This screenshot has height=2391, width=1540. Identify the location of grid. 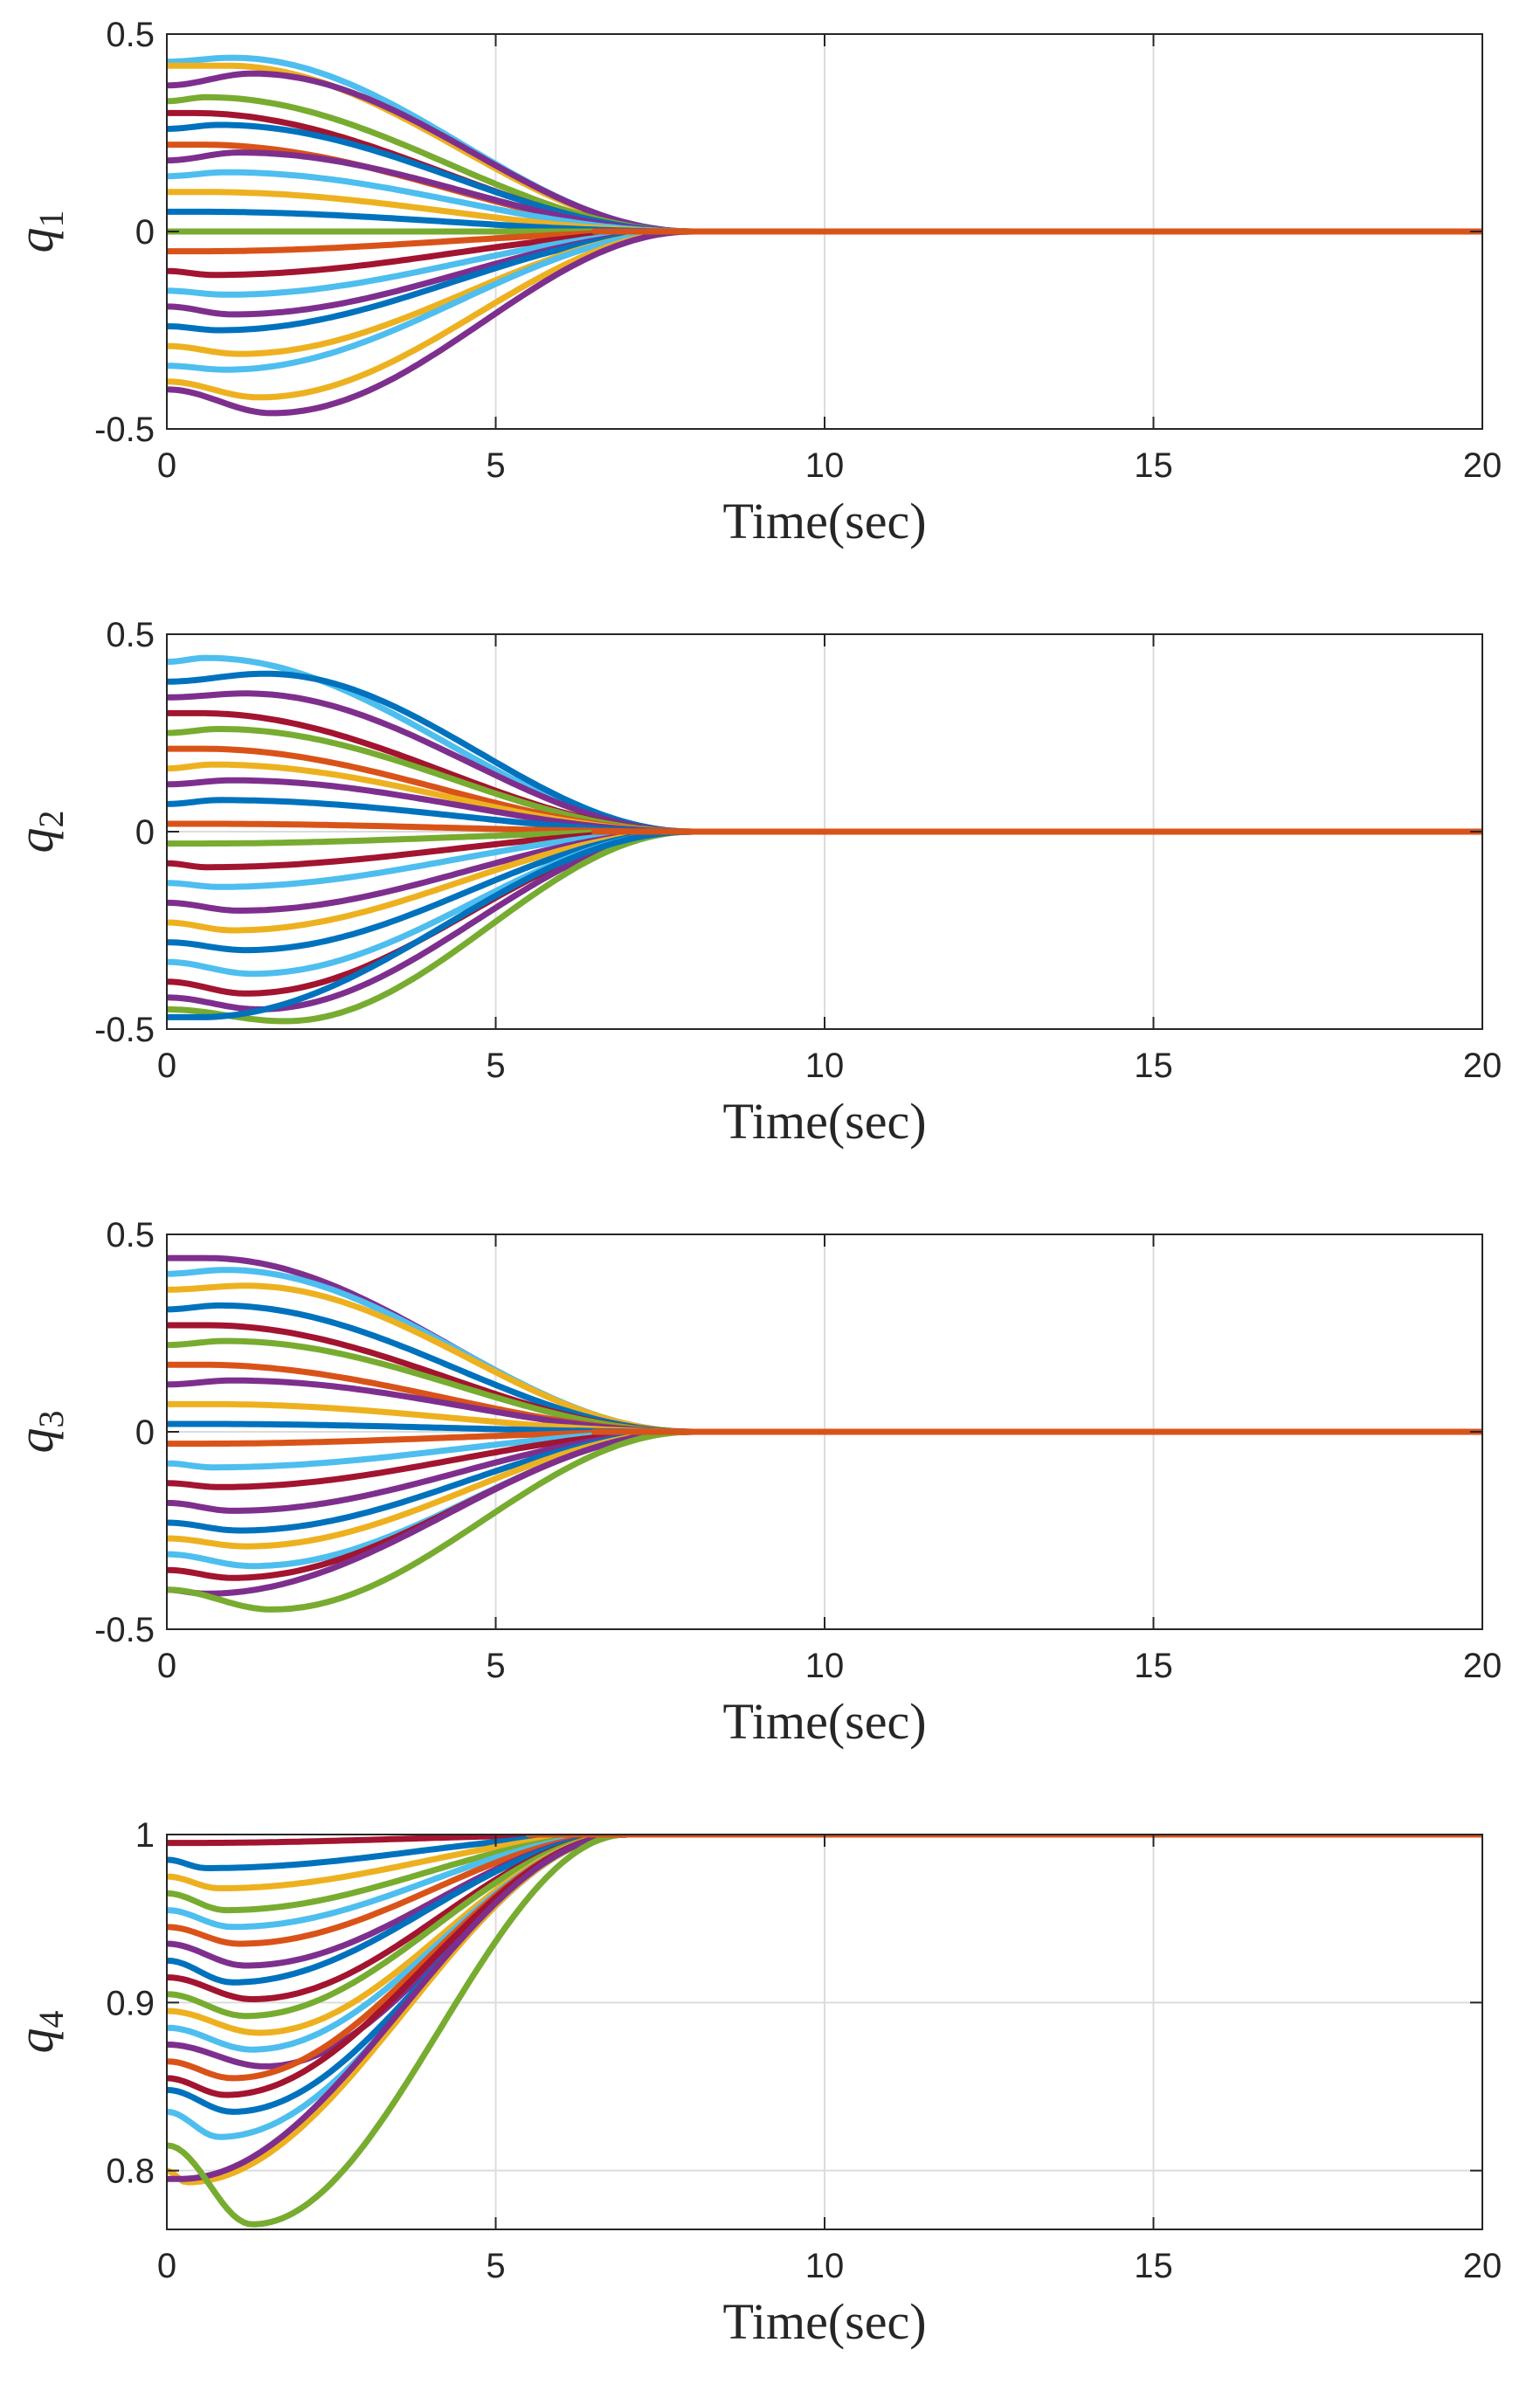
(824, 2032).